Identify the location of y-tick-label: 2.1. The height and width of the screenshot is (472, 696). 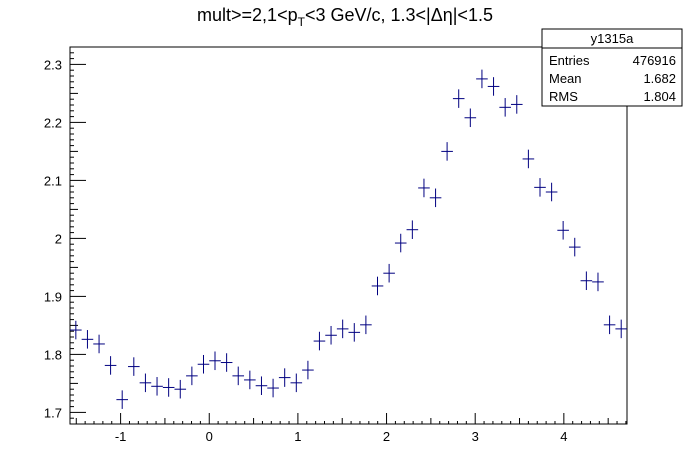
(53, 180).